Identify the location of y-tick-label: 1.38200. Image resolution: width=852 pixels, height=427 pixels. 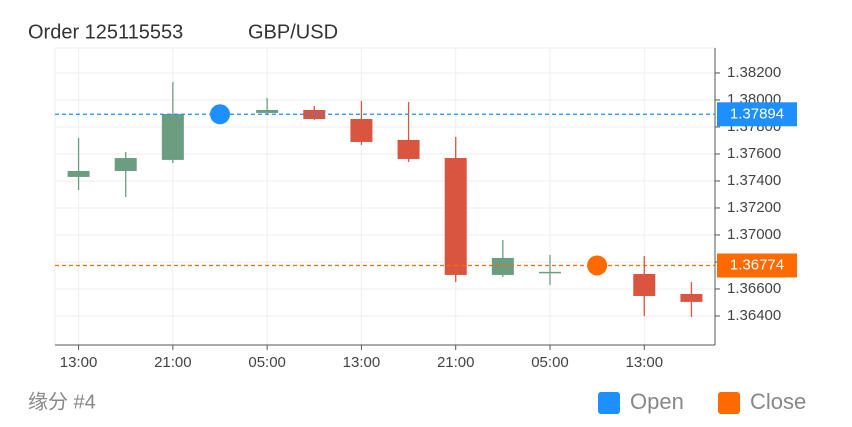
(754, 72).